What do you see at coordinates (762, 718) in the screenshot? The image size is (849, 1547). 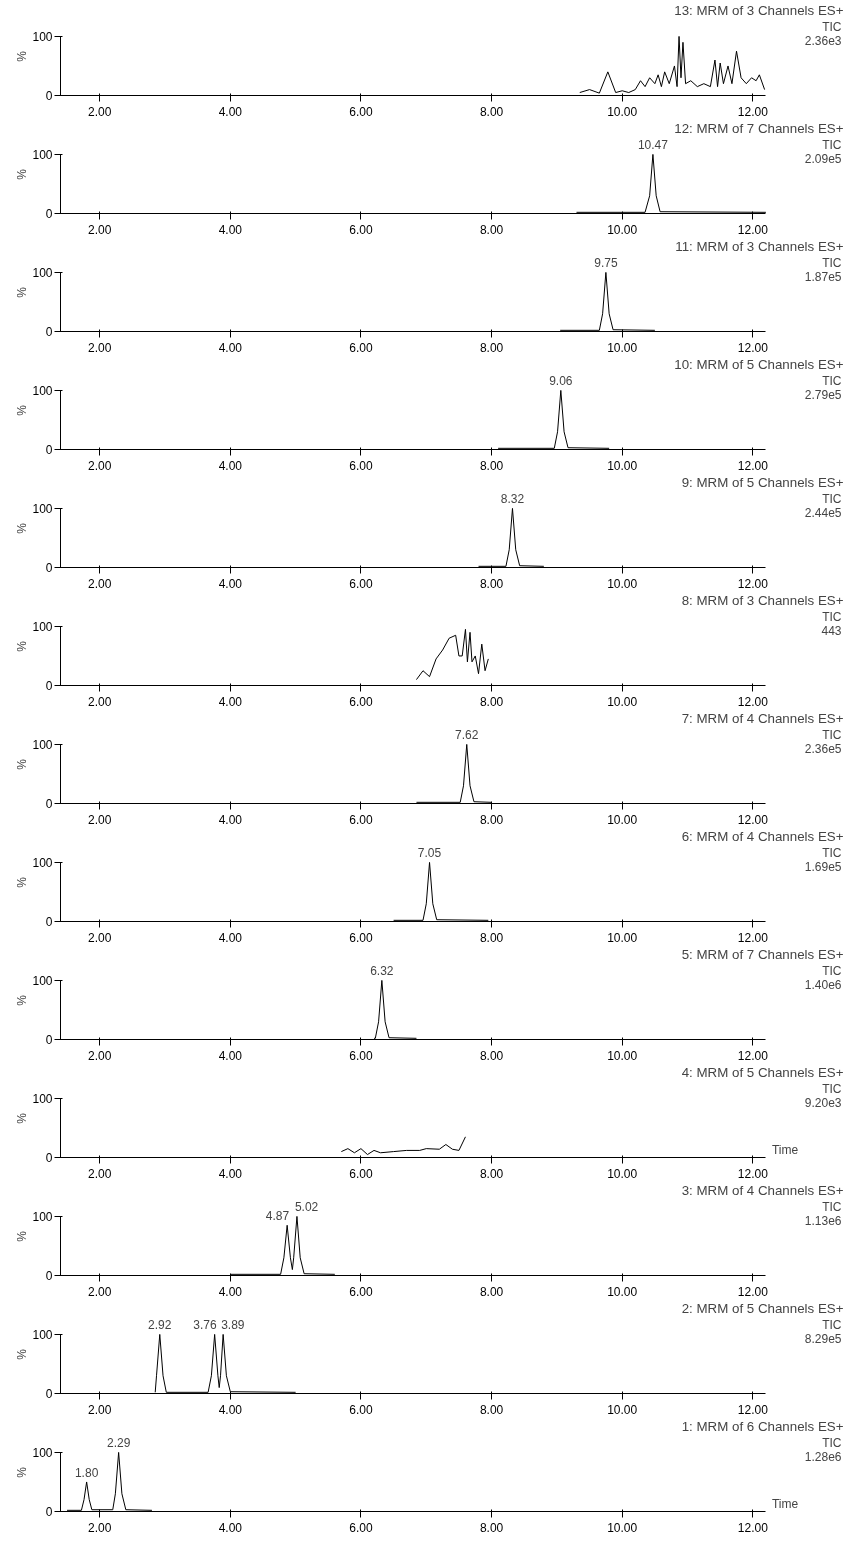 I see `chart-title: 7: MRM of 4 Channels ES+` at bounding box center [762, 718].